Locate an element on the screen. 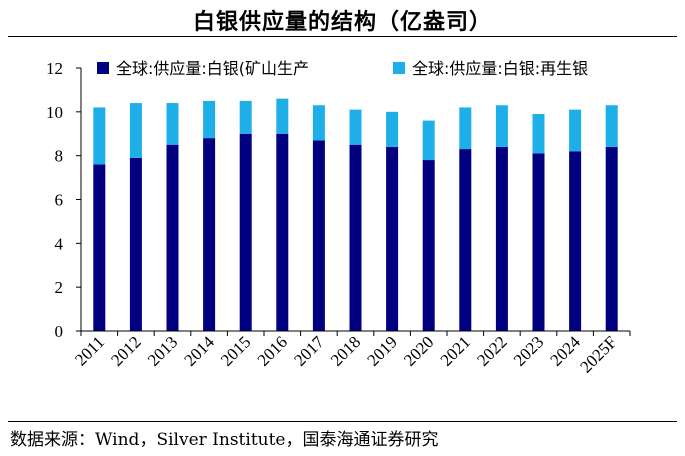 This screenshot has height=456, width=685. bar-recycle-2019 is located at coordinates (392, 129).